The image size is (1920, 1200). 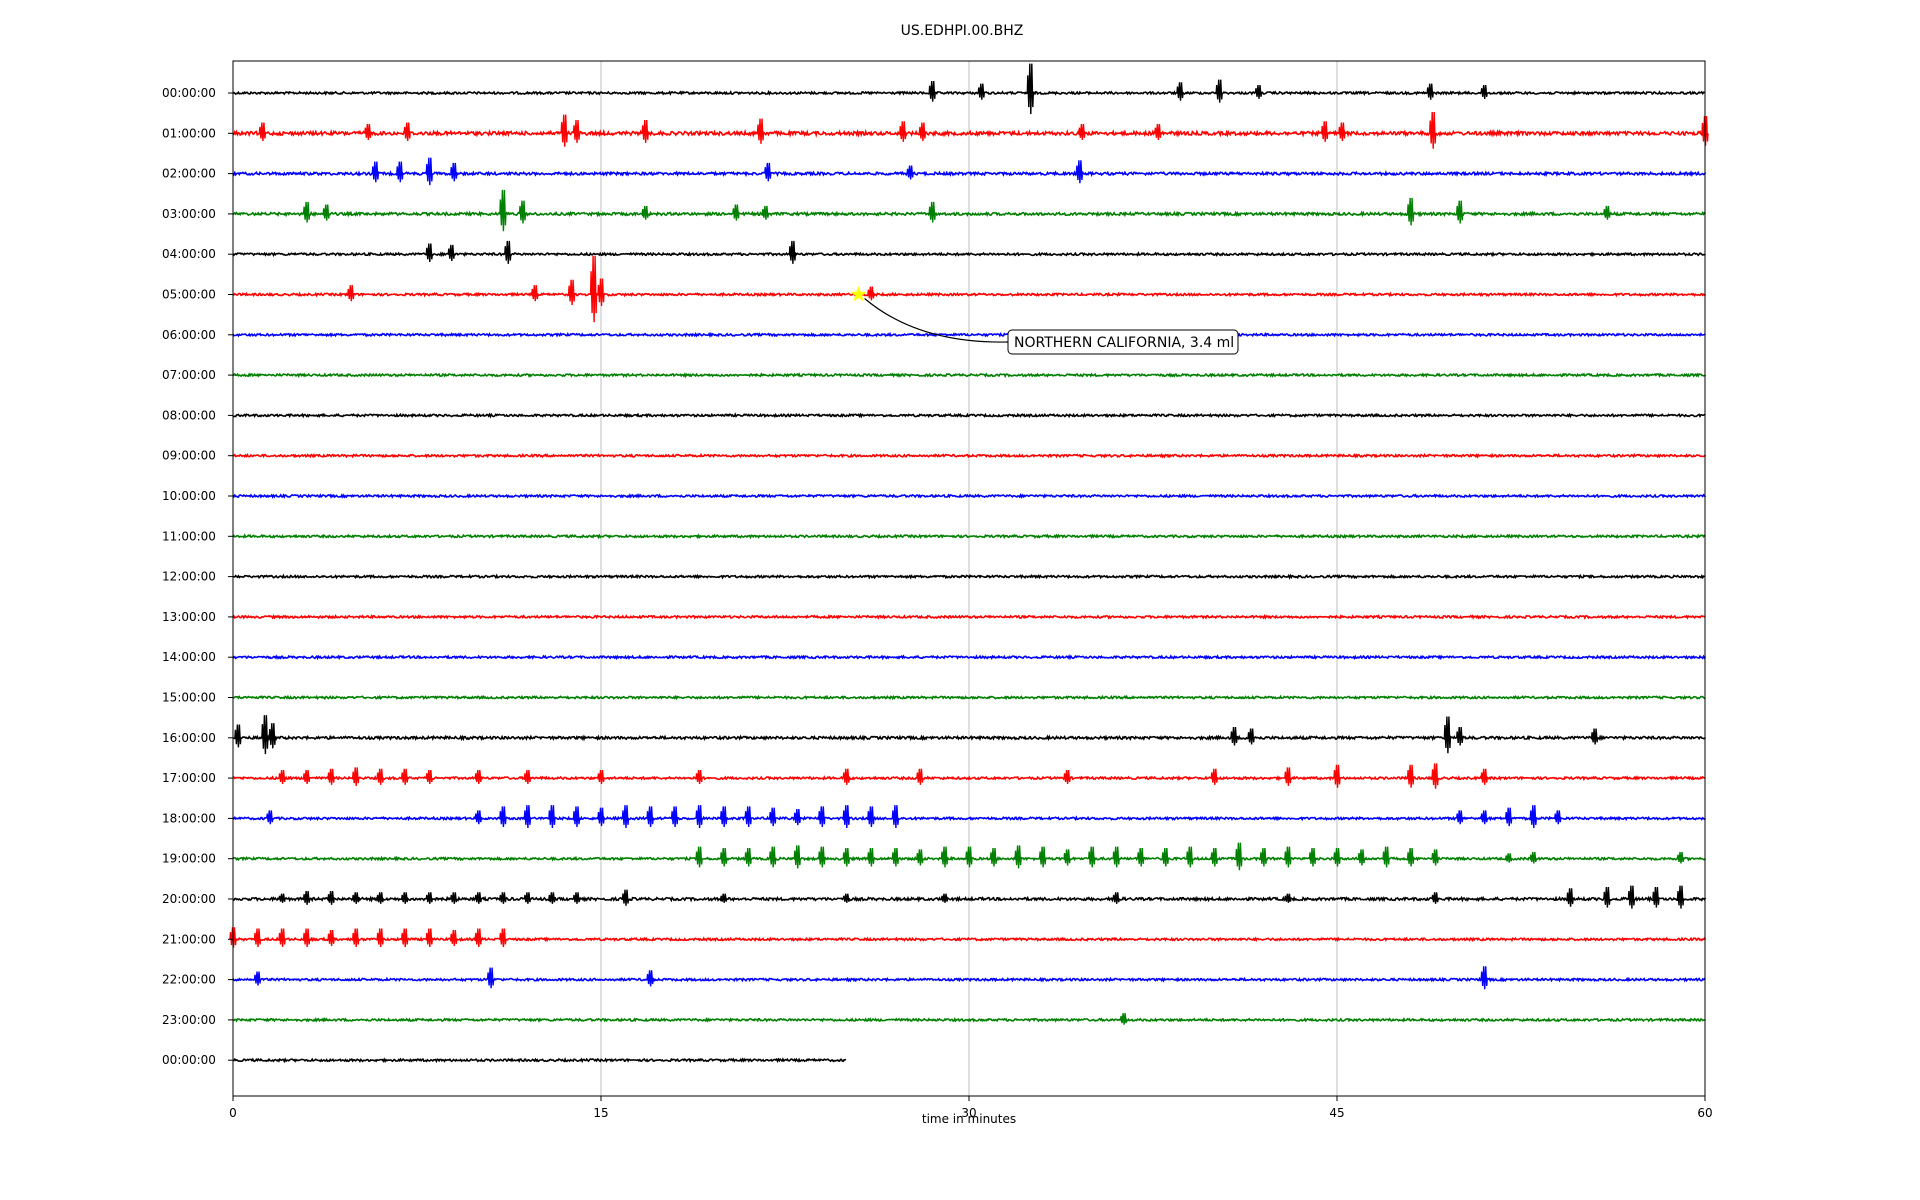 I want to click on row-label-2: 02:00:00, so click(x=189, y=174).